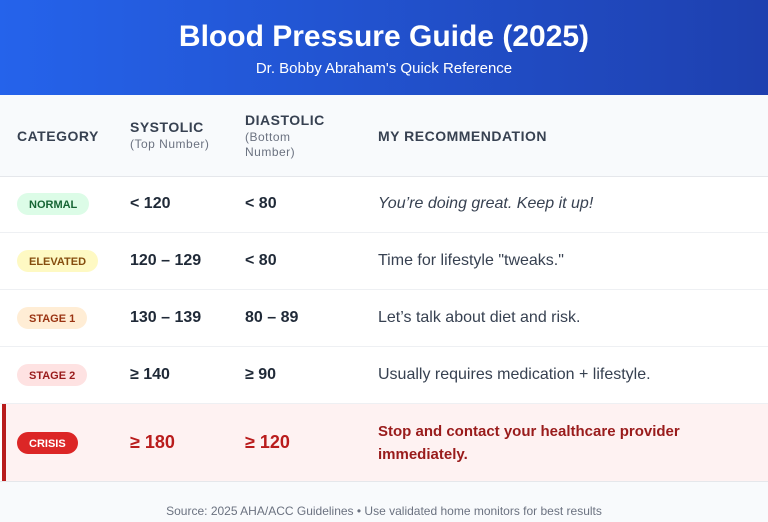 This screenshot has height=522, width=768. I want to click on table-cell: Usually requires medication + lifestyle., so click(573, 375).